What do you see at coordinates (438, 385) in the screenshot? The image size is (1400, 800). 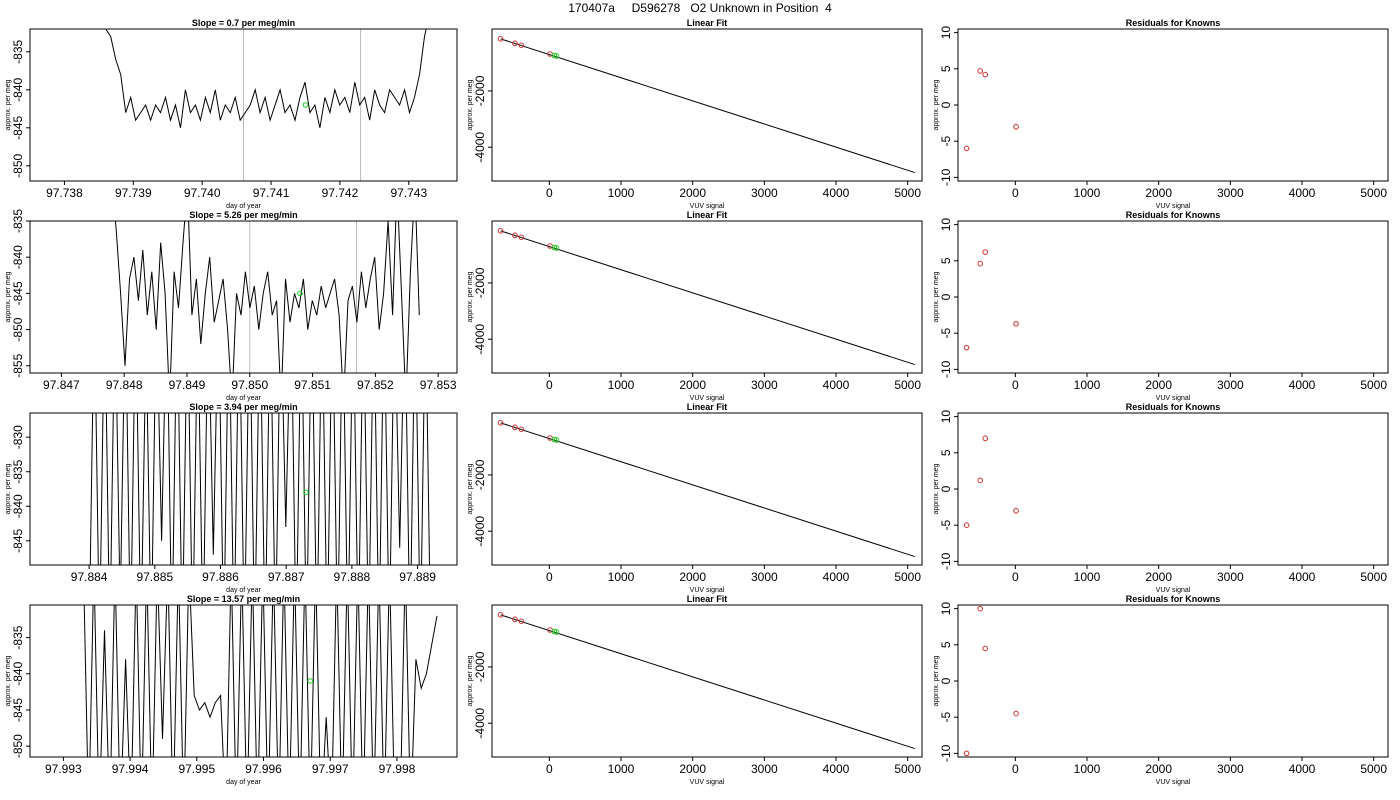 I see `x-tick-label: 97.853` at bounding box center [438, 385].